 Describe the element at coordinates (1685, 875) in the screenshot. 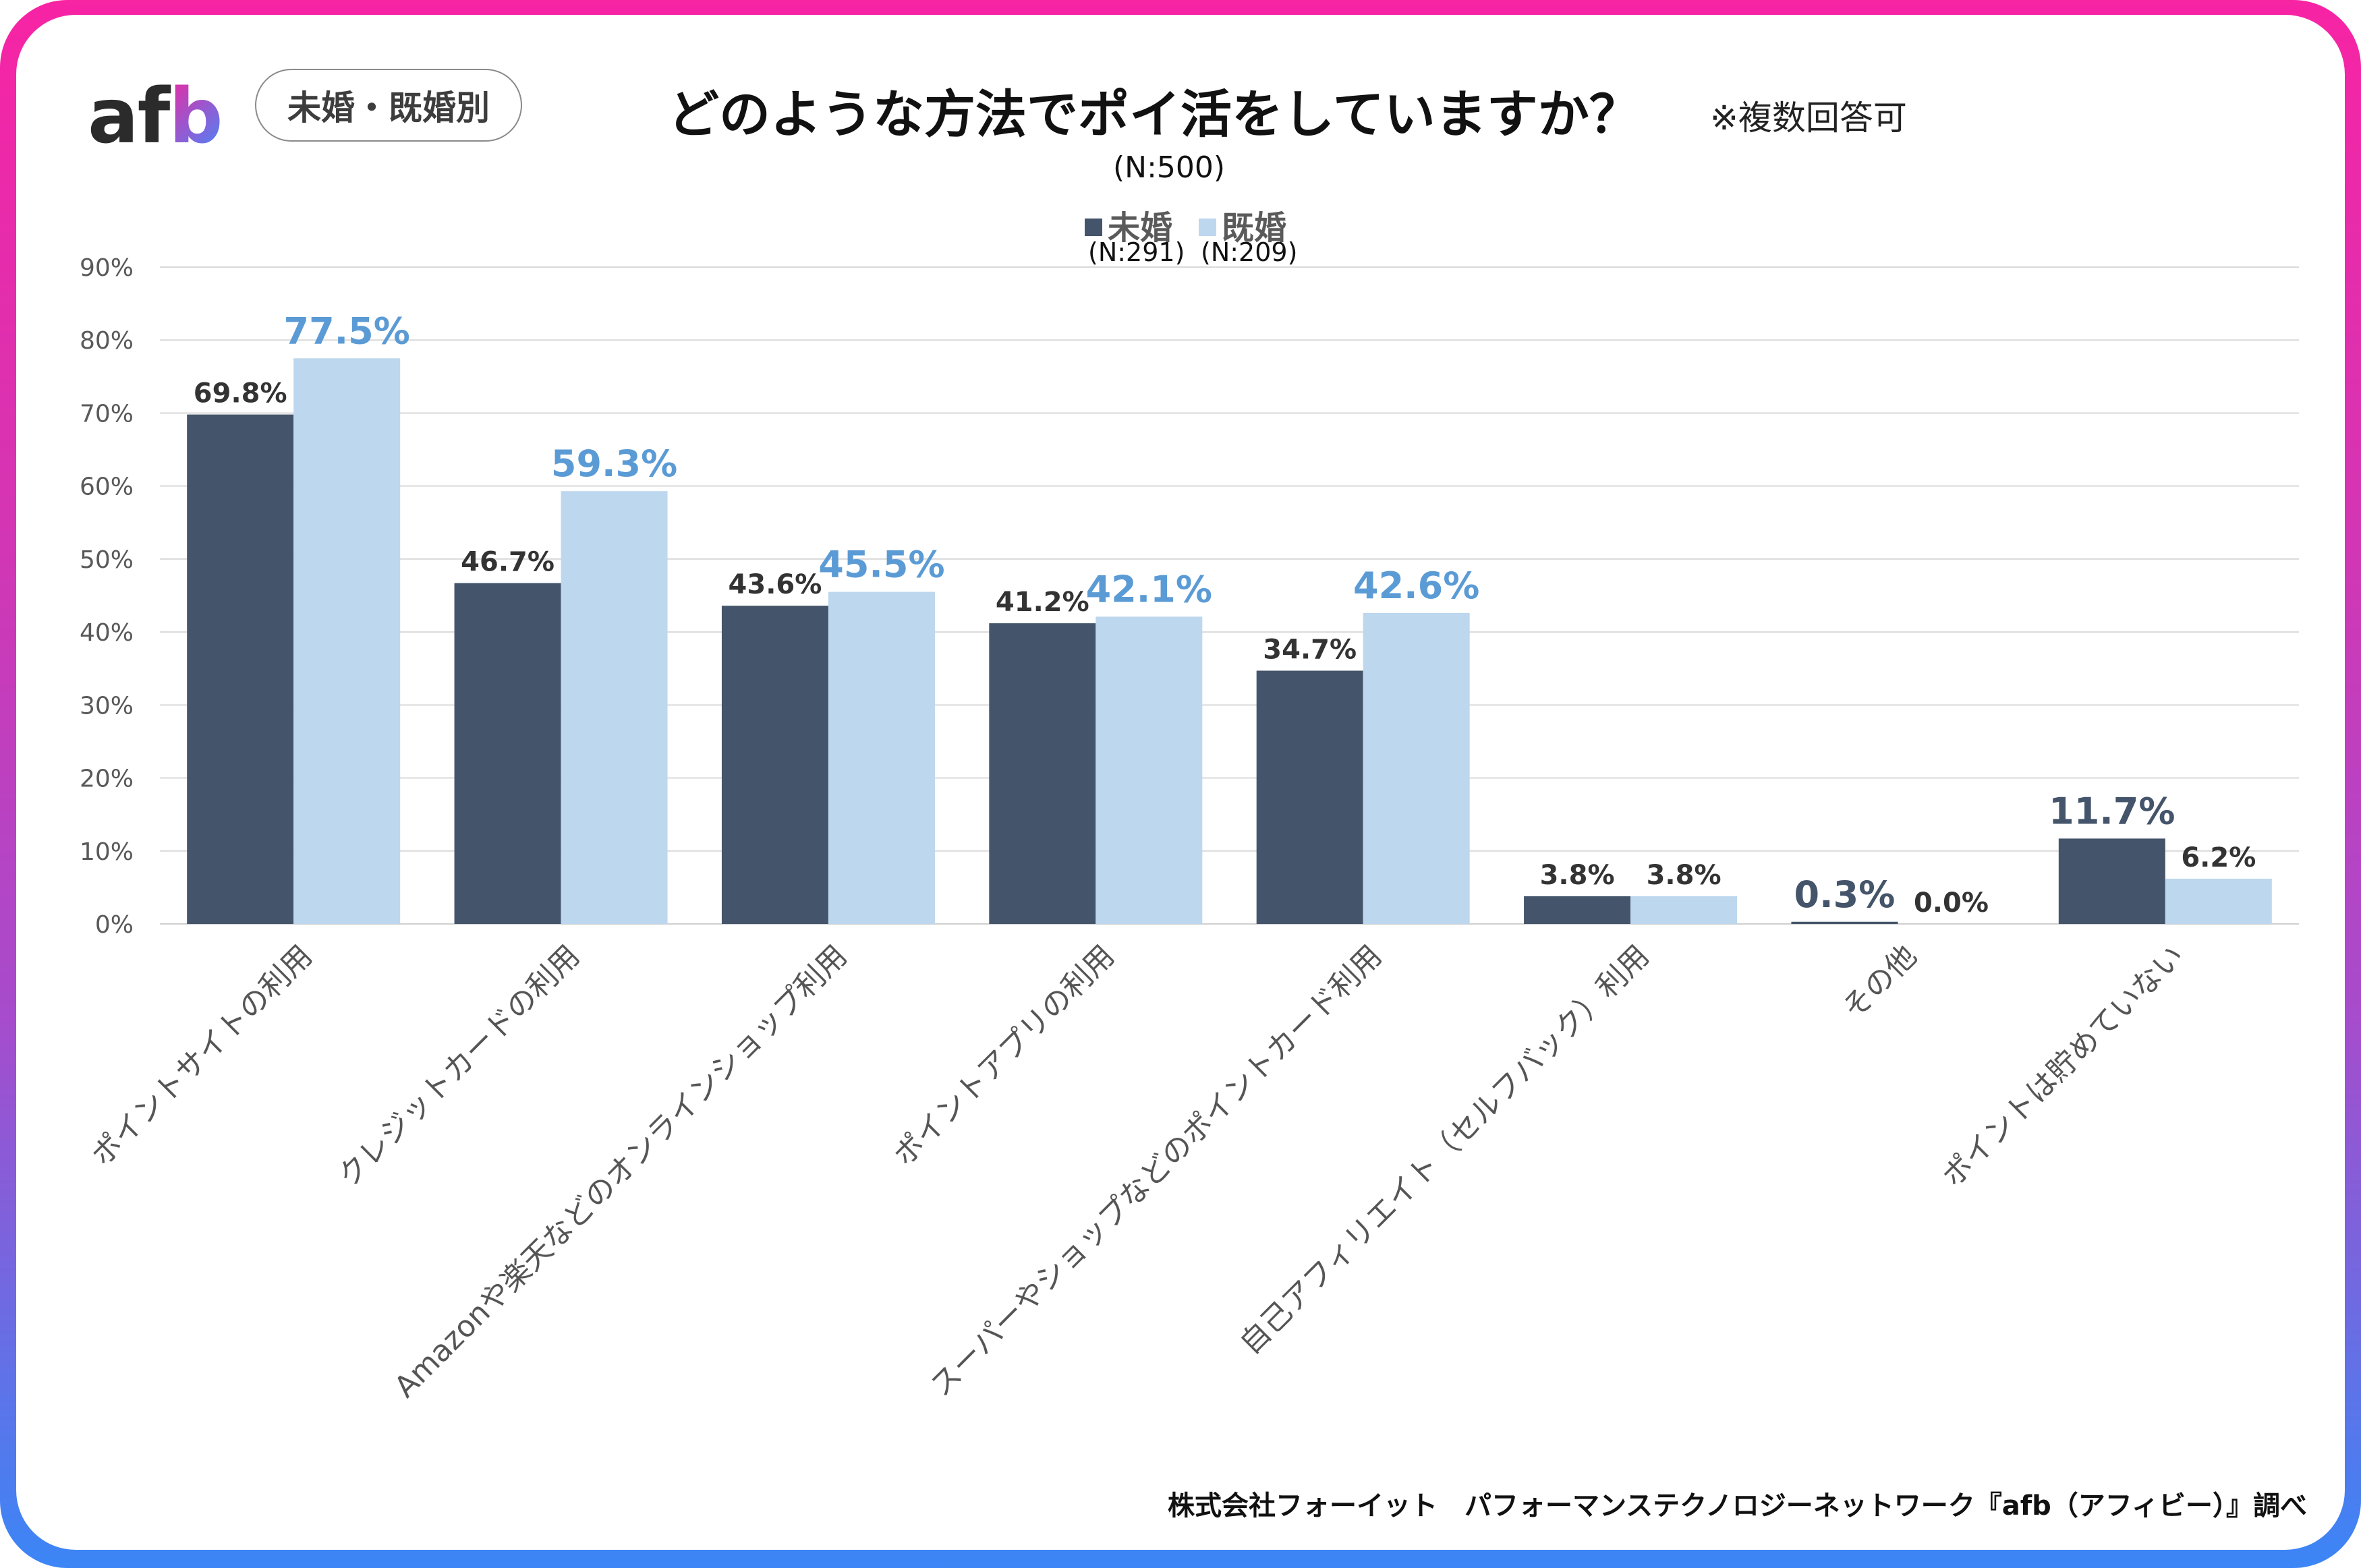

I see `data-label-married: 3.8%` at that location.